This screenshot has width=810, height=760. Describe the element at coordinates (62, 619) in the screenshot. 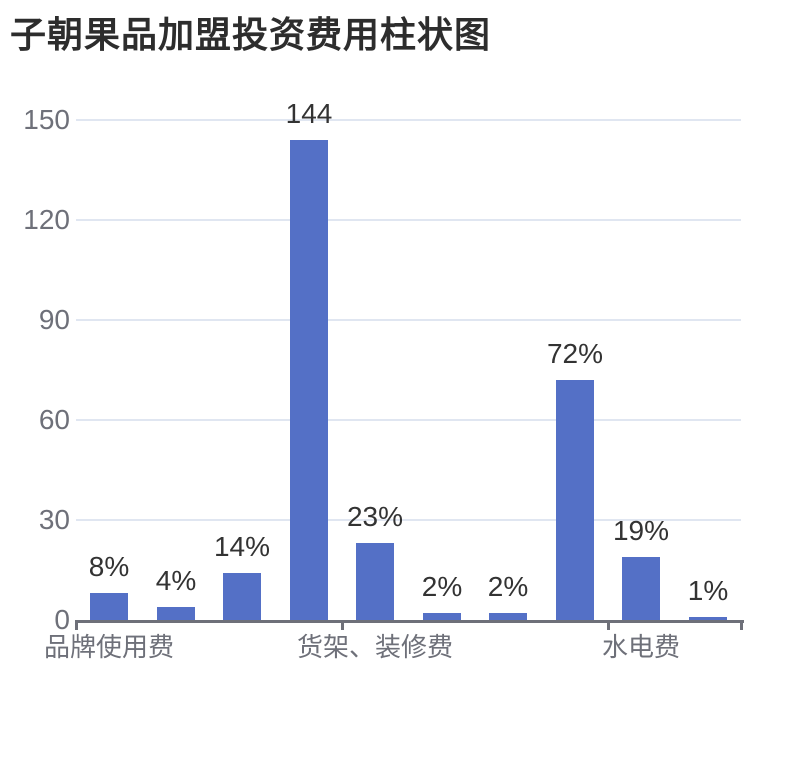

I see `y-axis-tick-label: 0` at that location.